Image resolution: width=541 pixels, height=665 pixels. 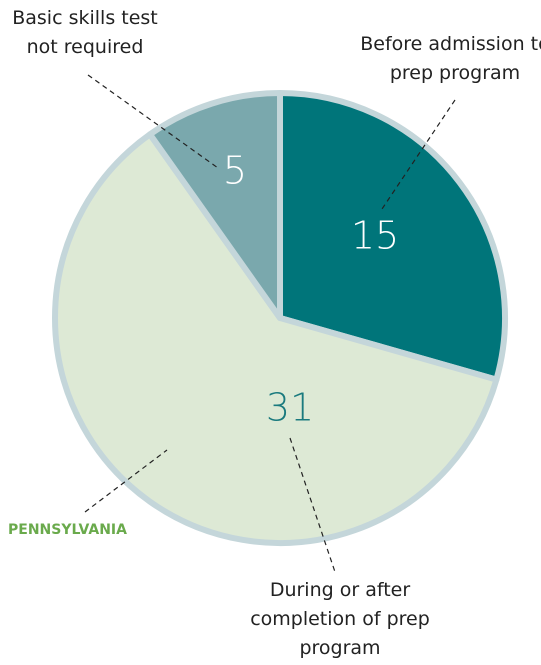 I want to click on annotation: PENNSYLVANIA, so click(x=67, y=530).